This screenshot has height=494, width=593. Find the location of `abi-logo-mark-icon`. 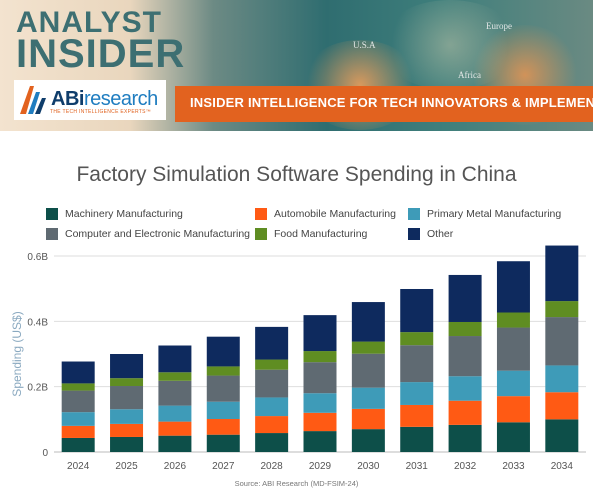

abi-logo-mark-icon is located at coordinates (33, 100).